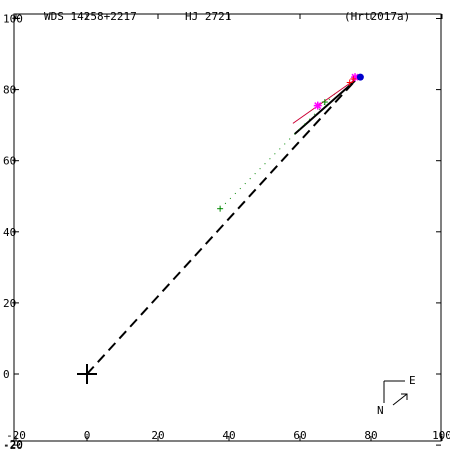  Describe the element at coordinates (360, 77) in the screenshot. I see `observation-dot` at that location.